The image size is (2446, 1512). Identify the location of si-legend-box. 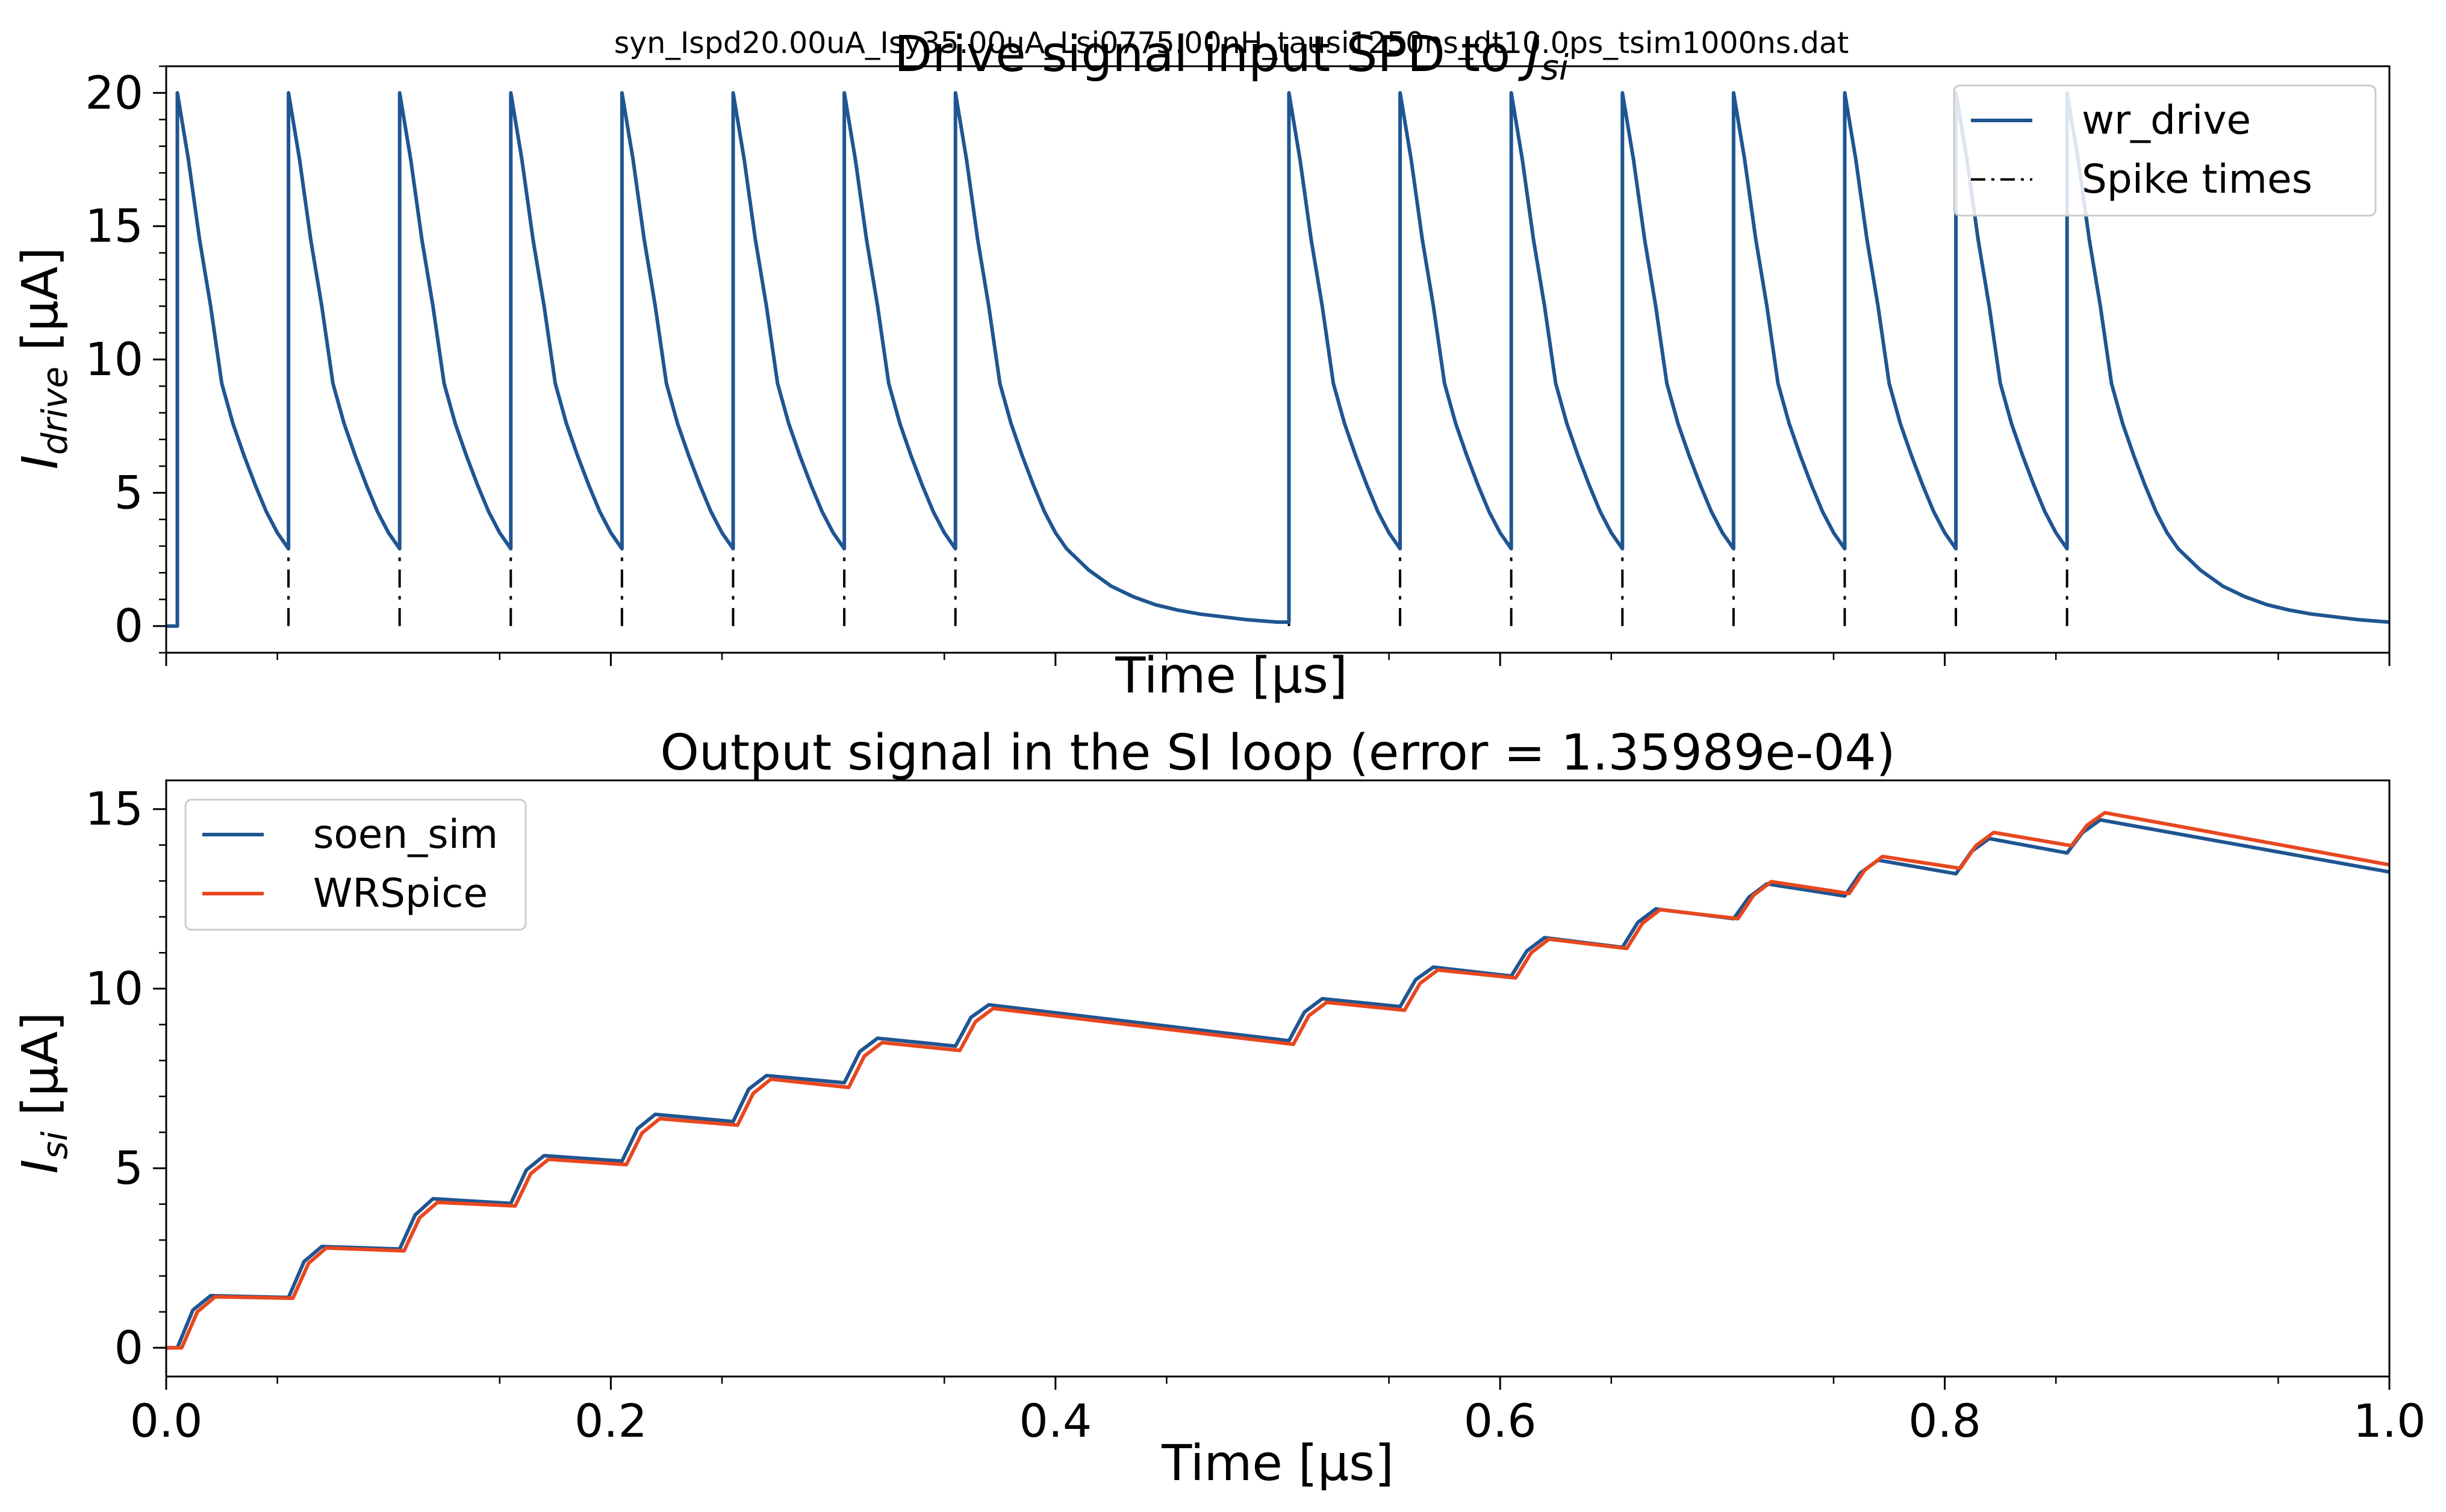
(355, 864).